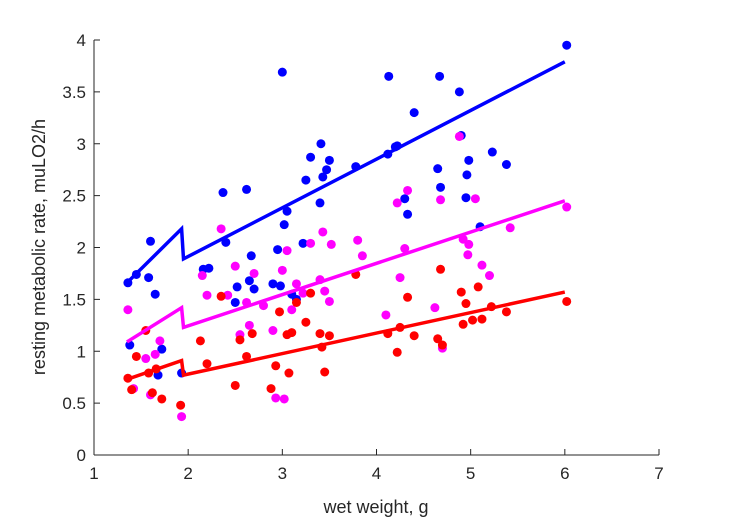 This screenshot has width=729, height=521. What do you see at coordinates (74, 403) in the screenshot?
I see `y-tick-label: 0.5` at bounding box center [74, 403].